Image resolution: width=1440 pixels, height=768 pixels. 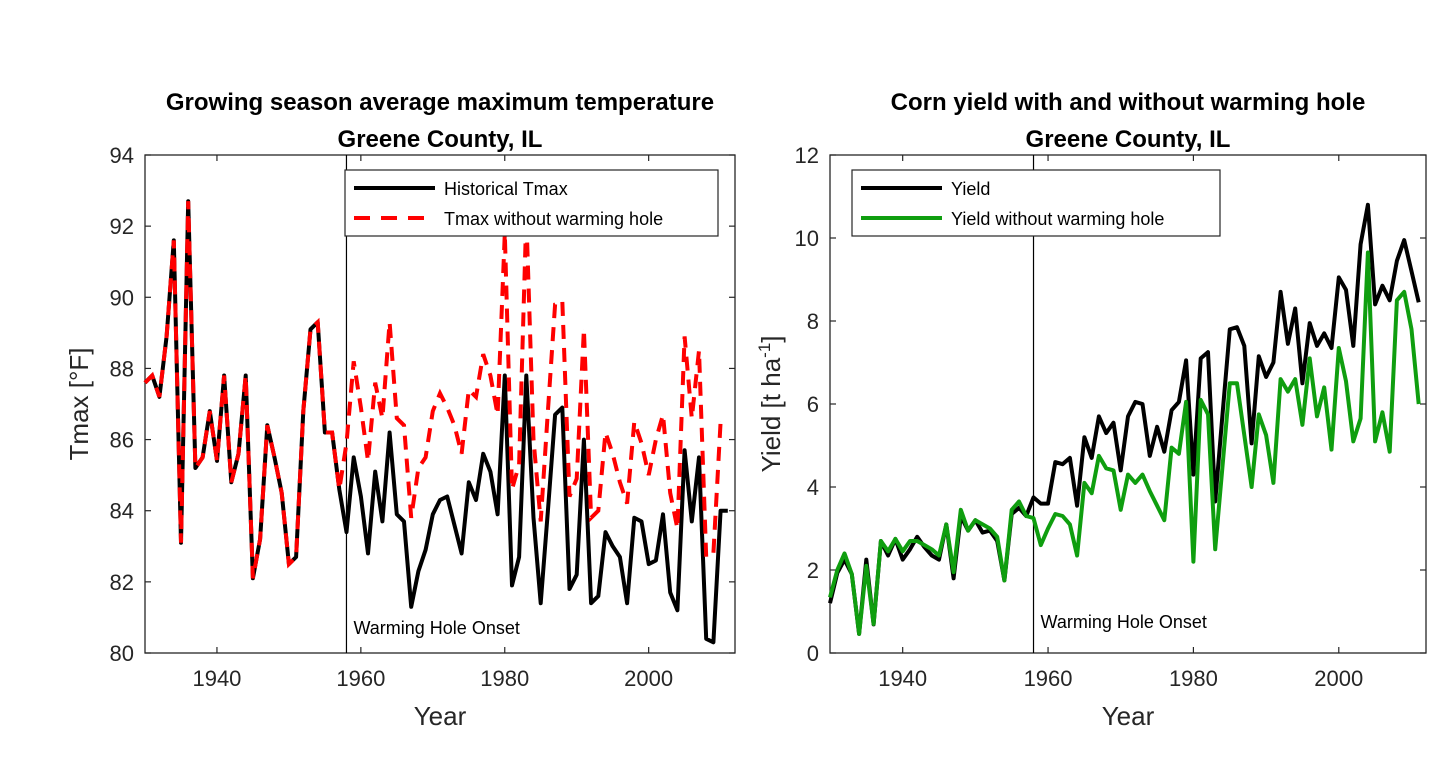 What do you see at coordinates (771, 414) in the screenshot?
I see `y-axis-label-text: Yield [t ha` at bounding box center [771, 414].